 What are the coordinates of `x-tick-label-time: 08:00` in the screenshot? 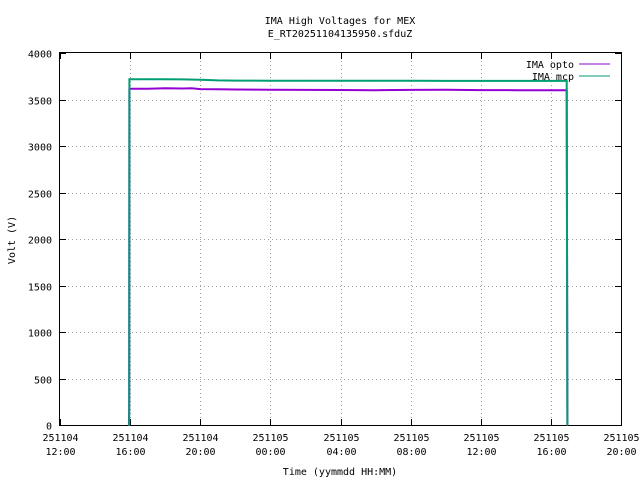 It's located at (411, 452).